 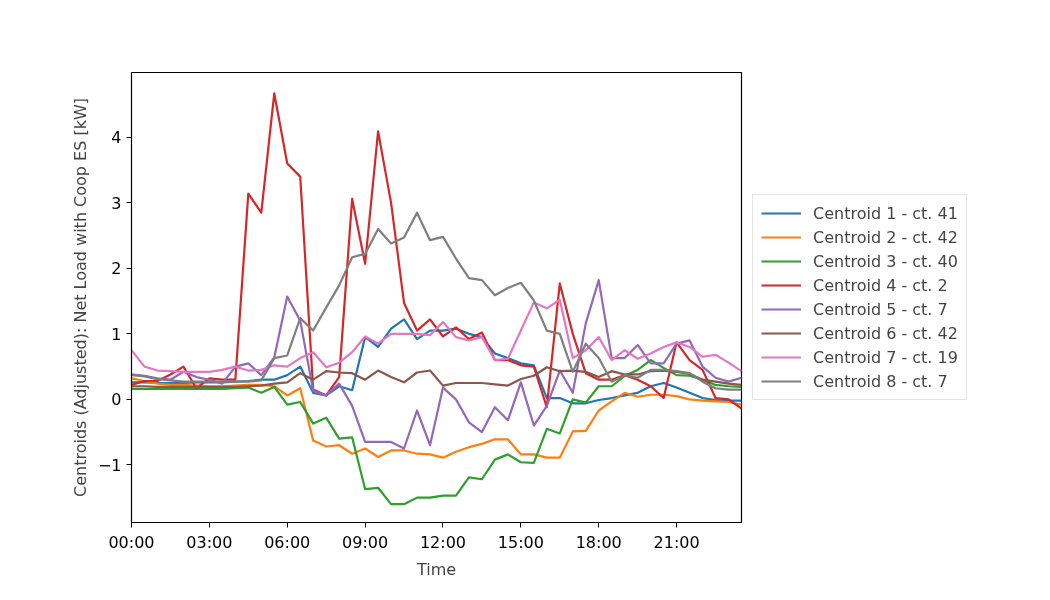 I want to click on y-axis-title: Centroids (Adjusted): Net Load with Coop ES [kW], so click(x=80, y=297).